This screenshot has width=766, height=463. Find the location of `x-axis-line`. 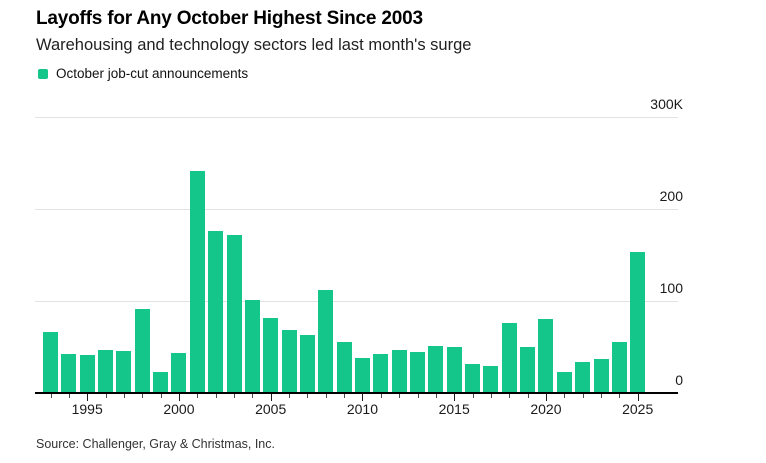

x-axis-line is located at coordinates (356, 393).